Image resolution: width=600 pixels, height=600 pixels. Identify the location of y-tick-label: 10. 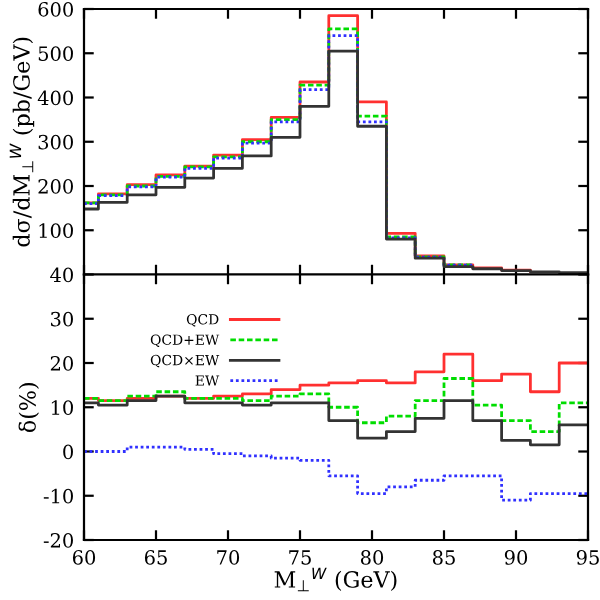
(62, 407).